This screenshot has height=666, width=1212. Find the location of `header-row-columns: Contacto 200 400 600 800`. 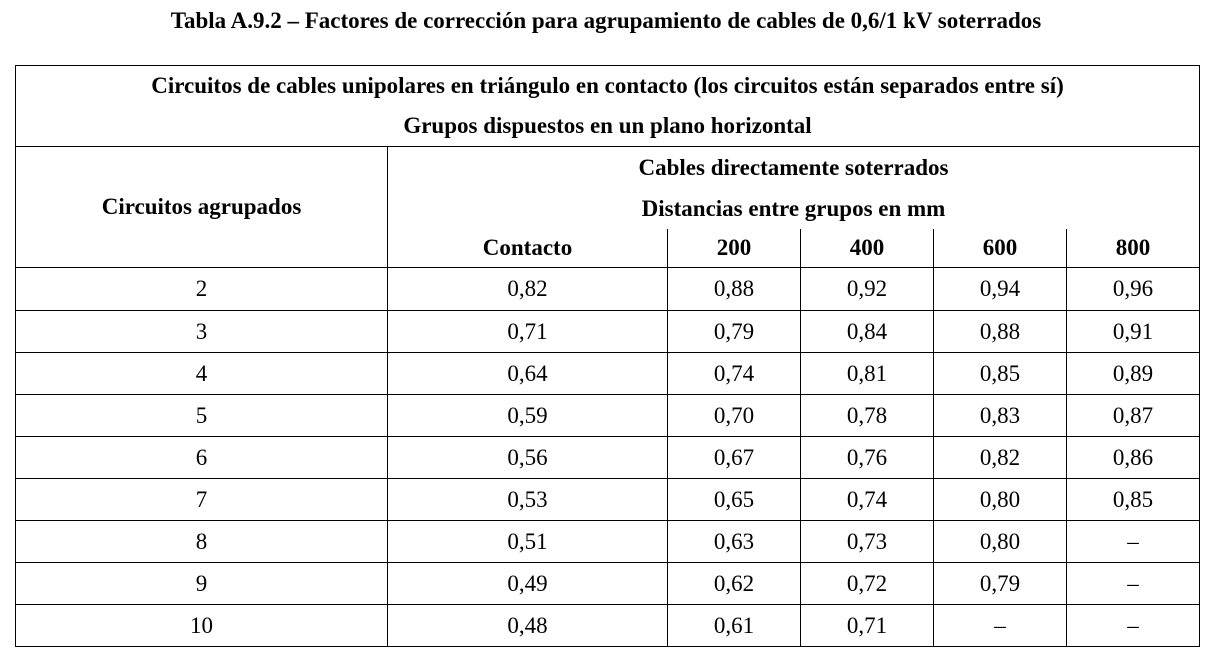

header-row-columns: Contacto 200 400 600 800 is located at coordinates (608, 248).